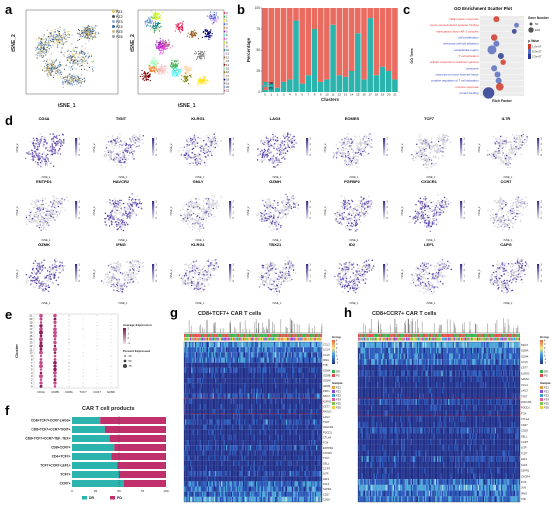 Image resolution: width=558 pixels, height=509 pixels. Describe the element at coordinates (119, 17) in the screenshot. I see `legend-label: PZ2` at that location.